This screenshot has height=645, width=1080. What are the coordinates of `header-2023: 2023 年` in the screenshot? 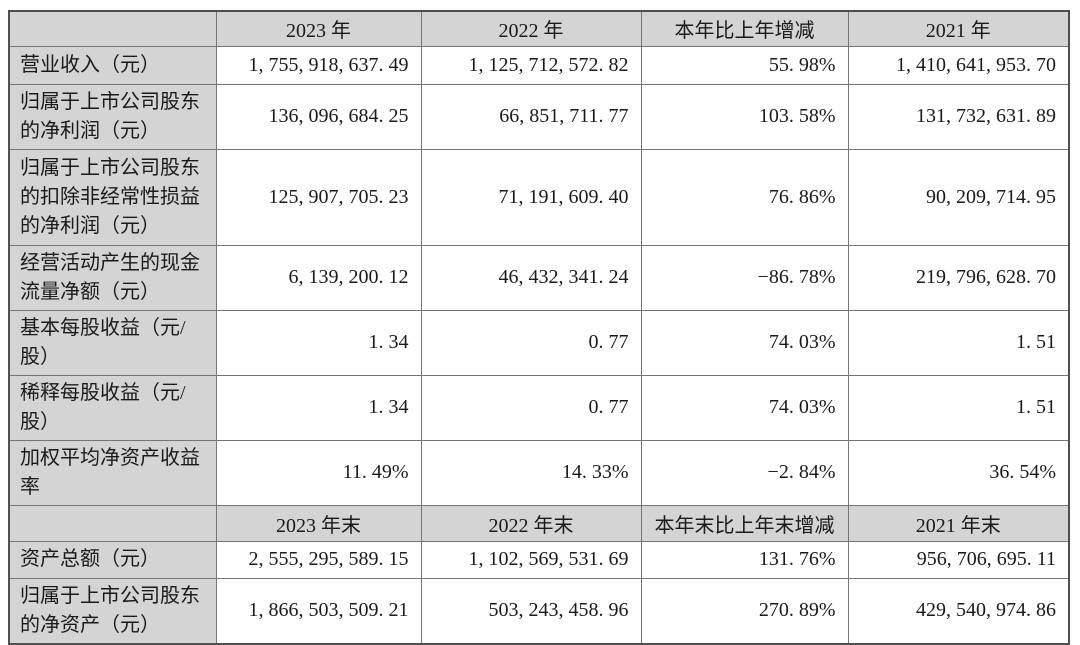 It's located at (318, 28).